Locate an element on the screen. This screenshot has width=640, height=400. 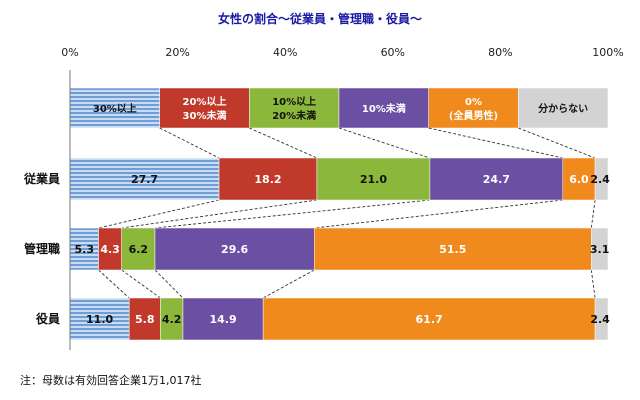
legend-label: 分からない is located at coordinates (563, 108).